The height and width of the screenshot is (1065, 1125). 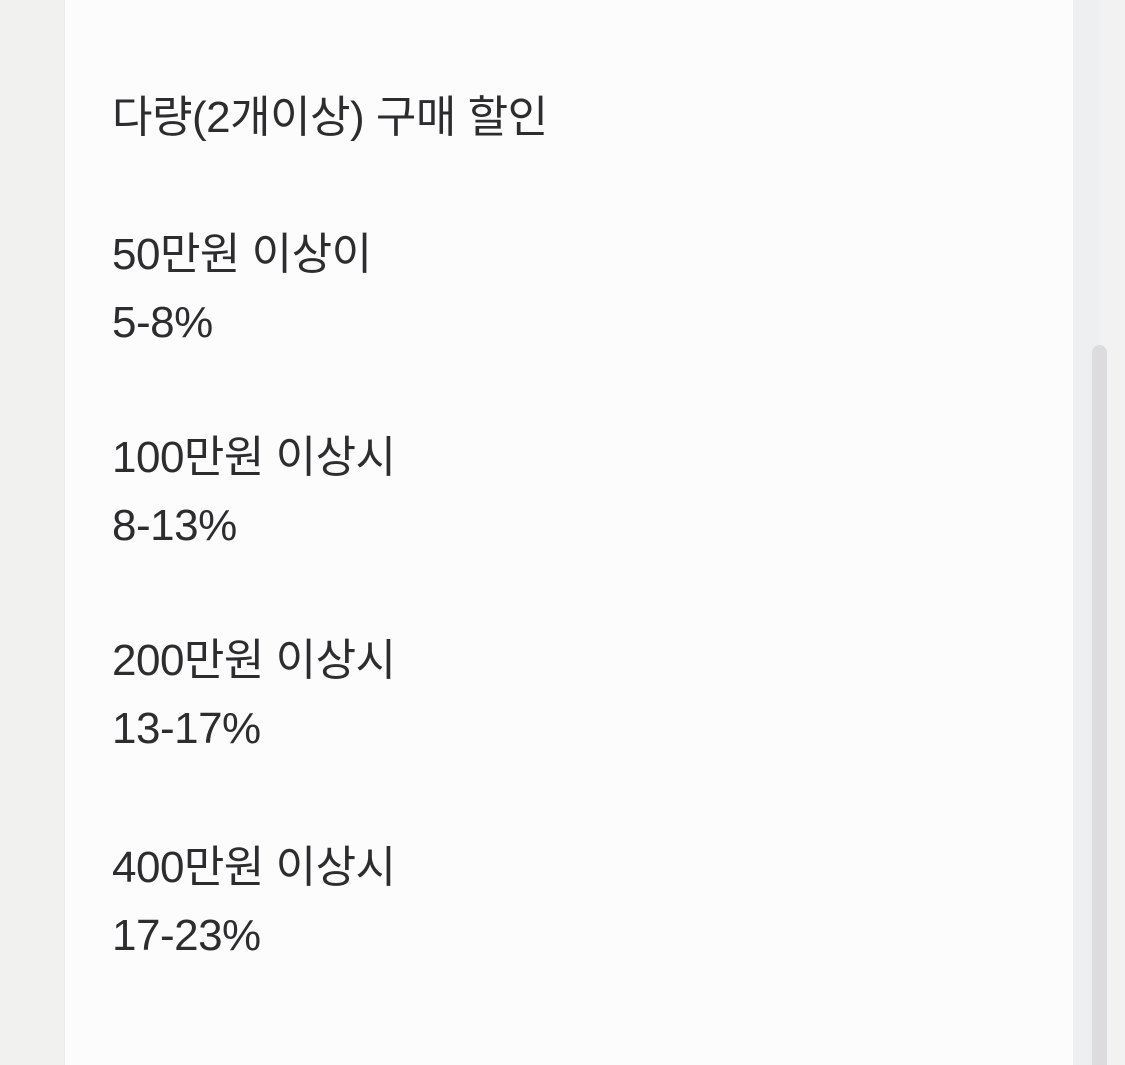 I want to click on tier-condition: 400만원 이상시, so click(x=254, y=867).